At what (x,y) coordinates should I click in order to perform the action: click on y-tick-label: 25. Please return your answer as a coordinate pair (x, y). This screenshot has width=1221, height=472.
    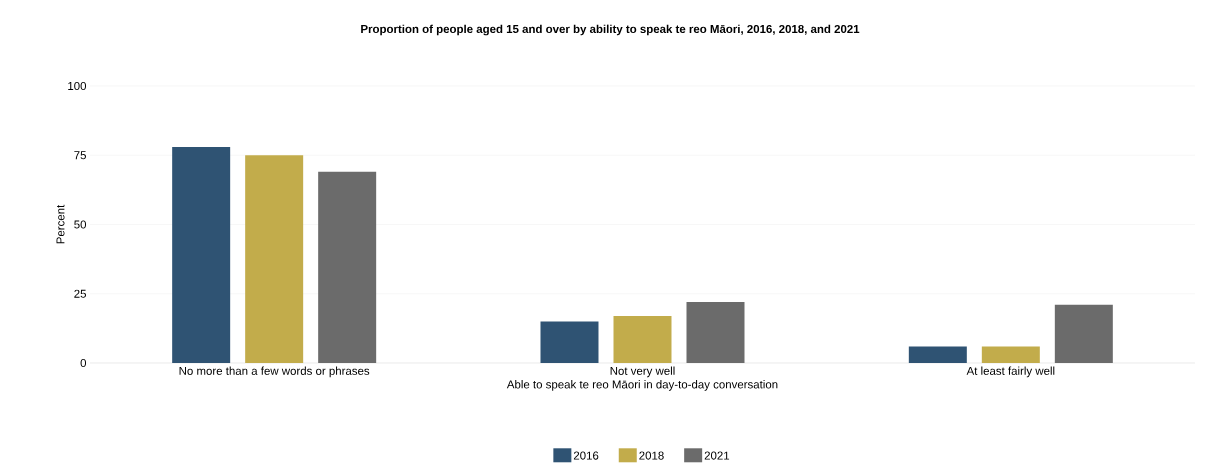
    Looking at the image, I should click on (80, 293).